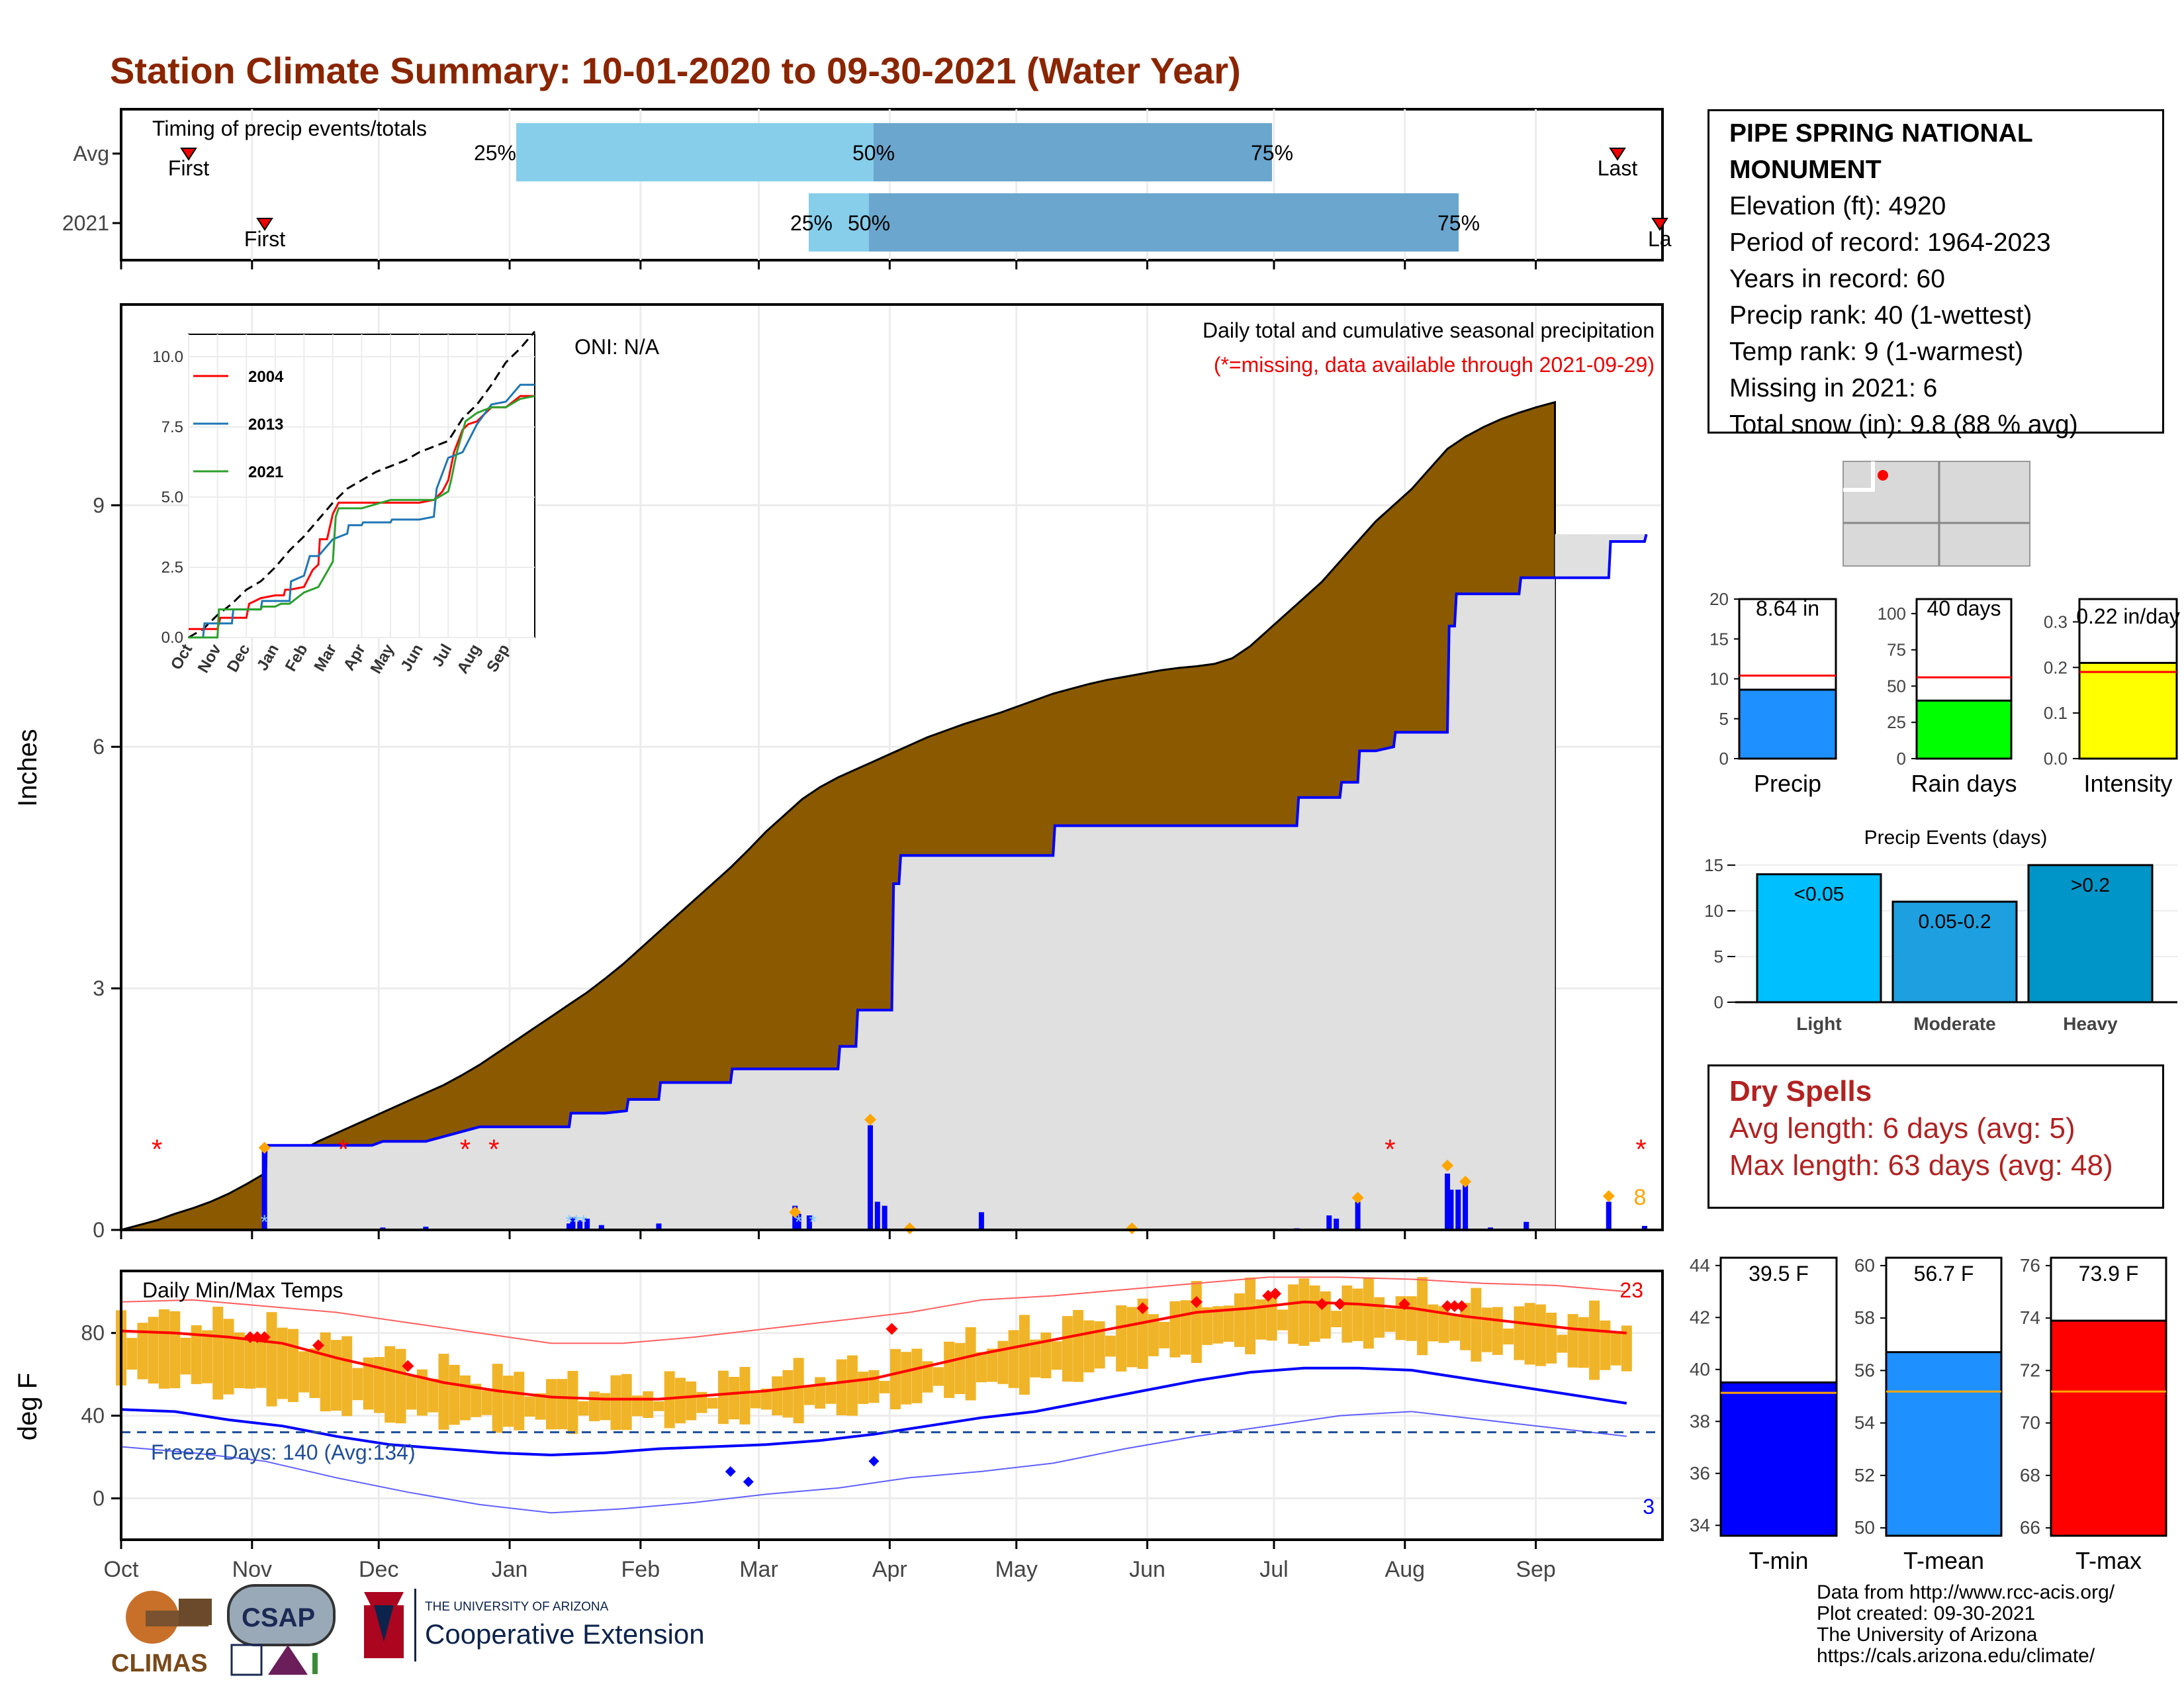 The image size is (2184, 1688). Describe the element at coordinates (281, 1630) in the screenshot. I see `csap-logo: CSAP` at that location.